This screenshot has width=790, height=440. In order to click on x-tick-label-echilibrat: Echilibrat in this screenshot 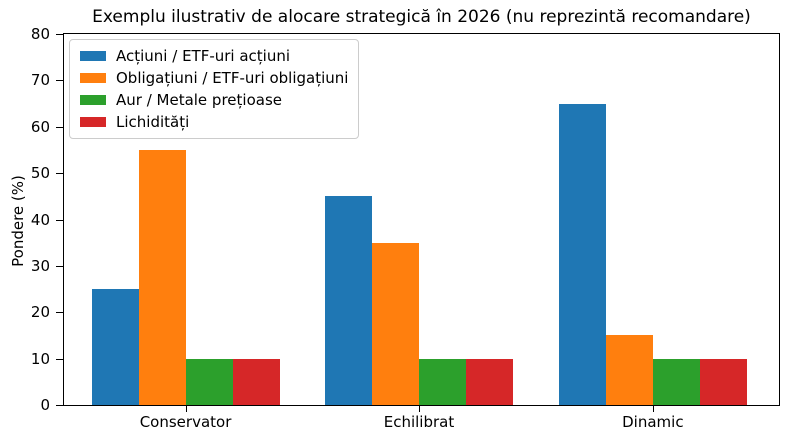, I will do `click(419, 422)`.